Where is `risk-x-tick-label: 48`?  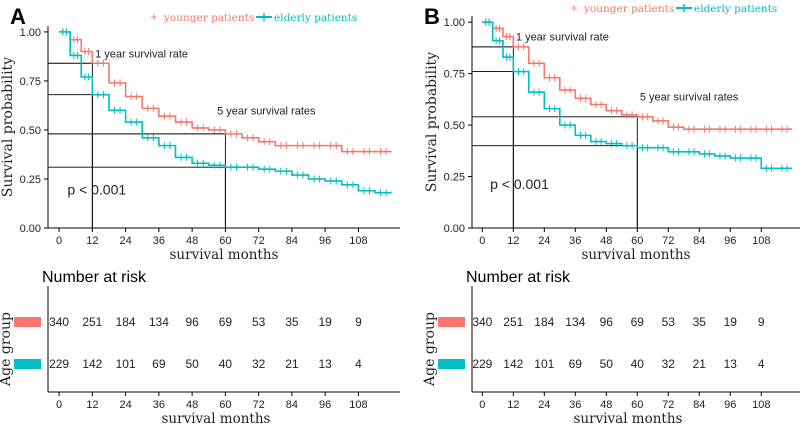 risk-x-tick-label: 48 is located at coordinates (192, 405).